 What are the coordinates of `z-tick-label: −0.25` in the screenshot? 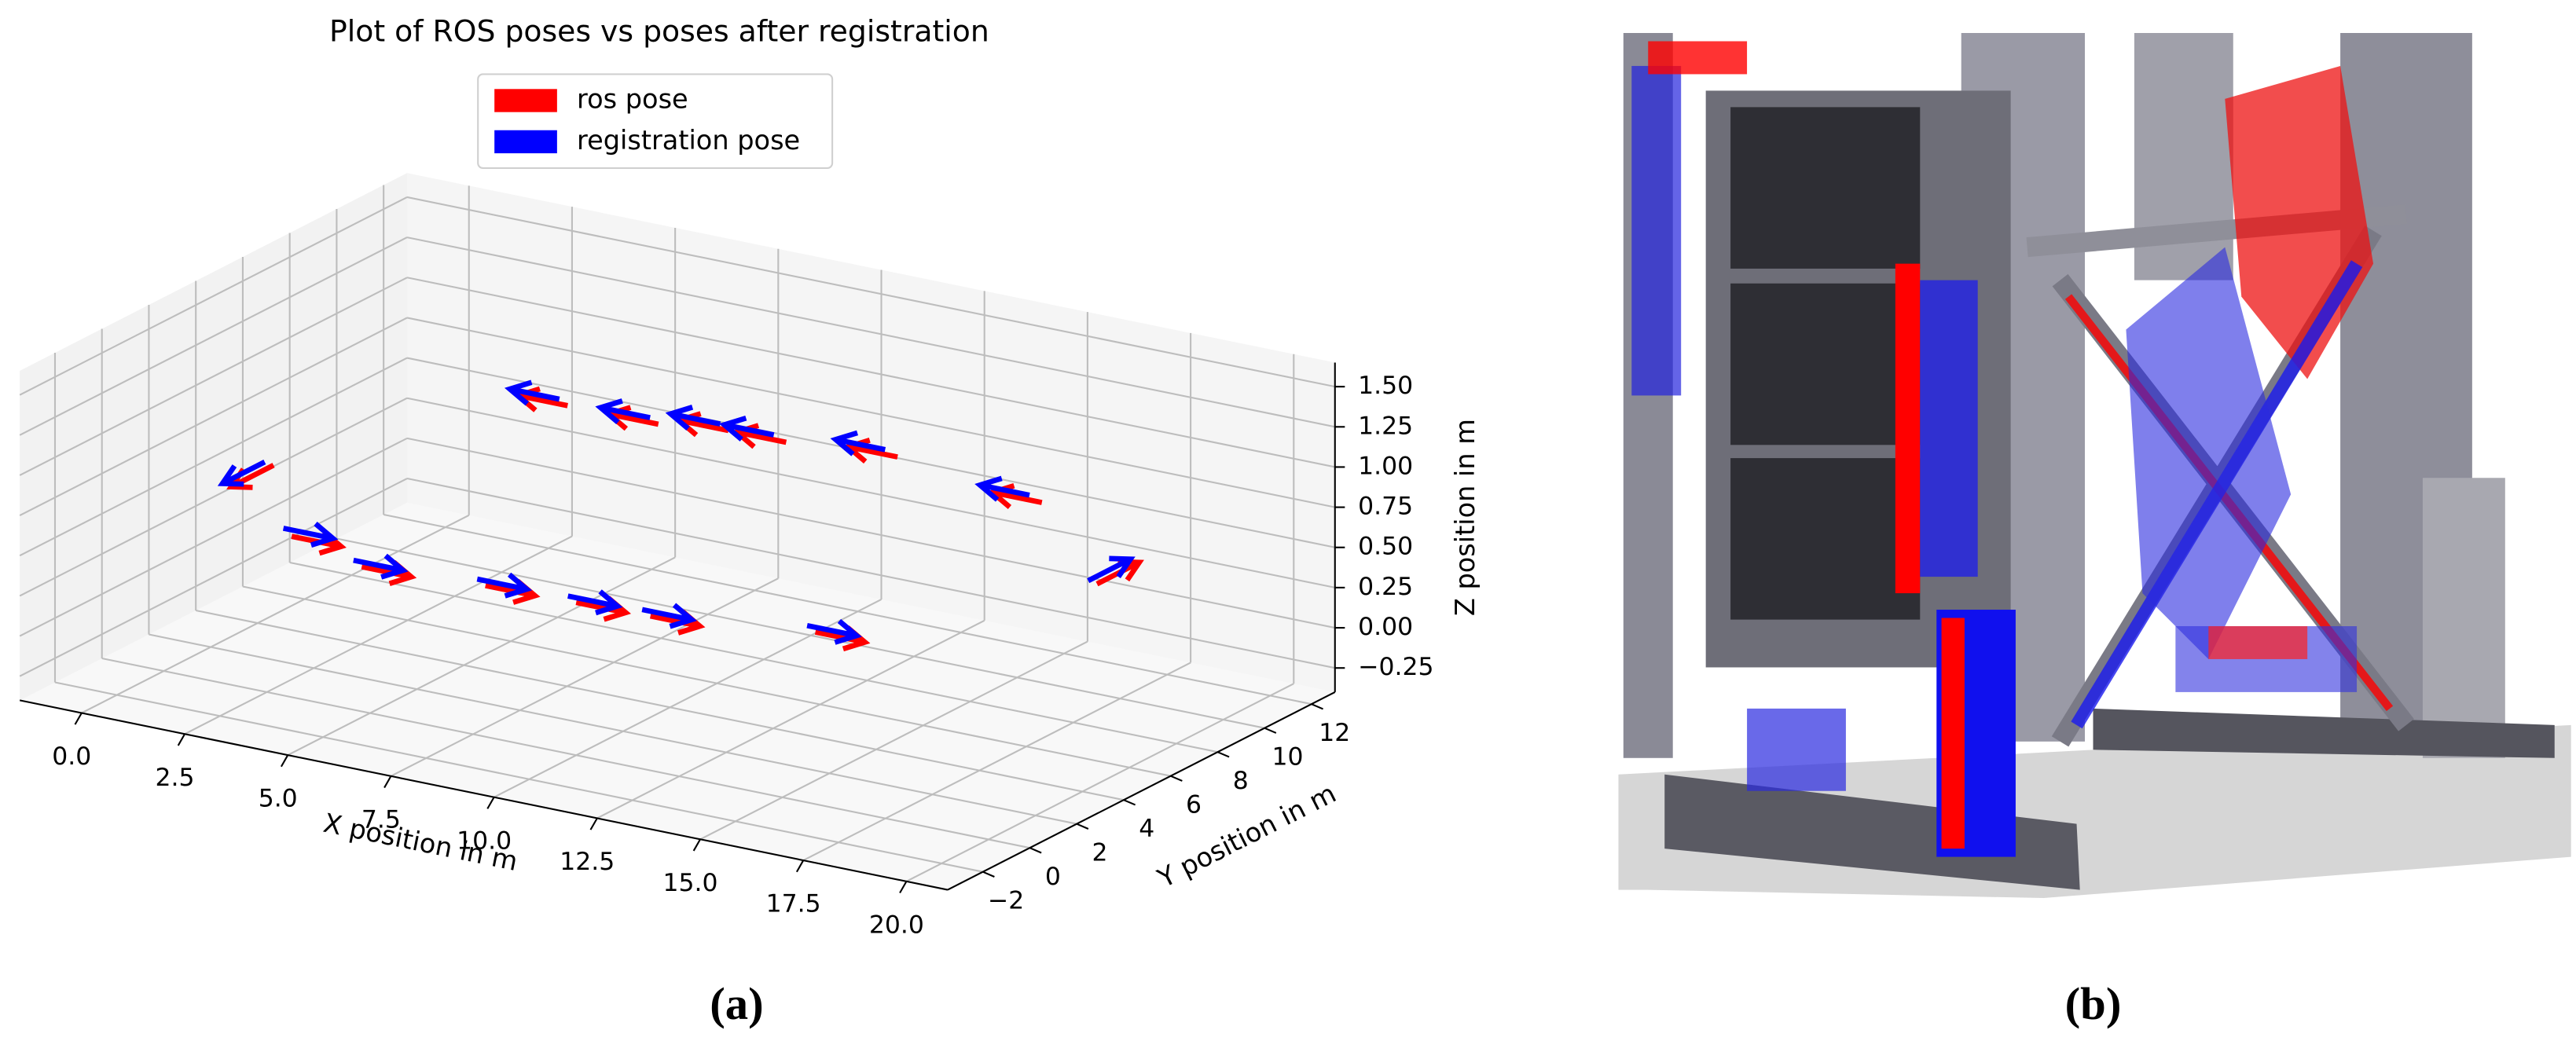 It's located at (1395, 667).